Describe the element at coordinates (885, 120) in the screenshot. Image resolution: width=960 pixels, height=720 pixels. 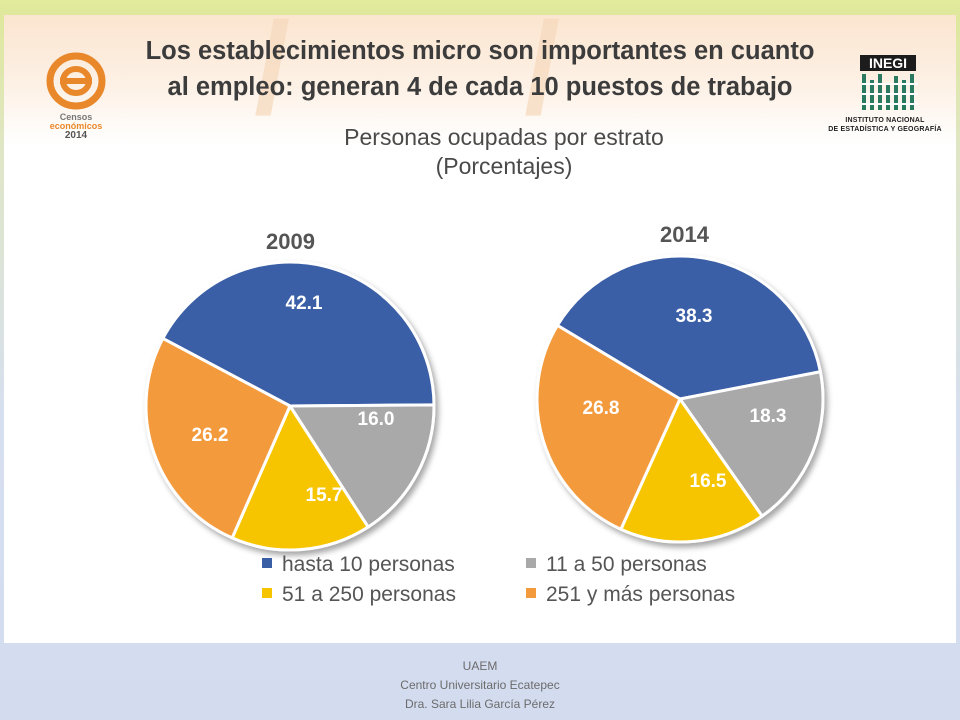
I see `inegi-line1: INSTITUTO NACIONAL` at that location.